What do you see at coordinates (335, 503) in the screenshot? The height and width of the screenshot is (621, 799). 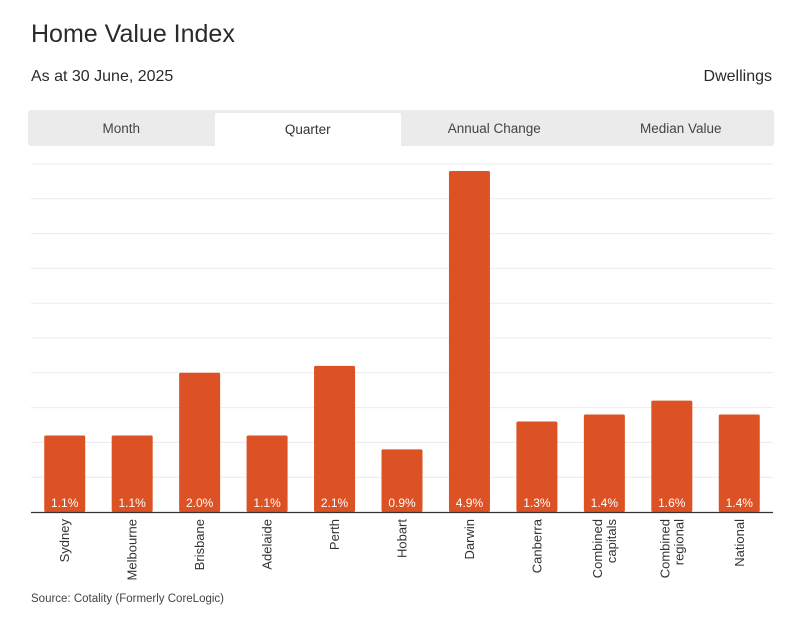 I see `data-label: 2.1%` at bounding box center [335, 503].